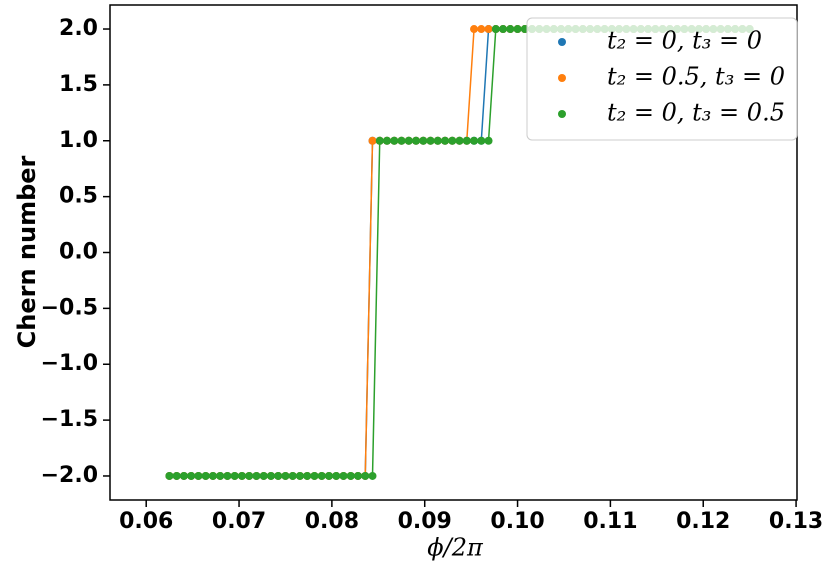 The width and height of the screenshot is (830, 571). I want to click on x-tick-label: 0.09, so click(425, 521).